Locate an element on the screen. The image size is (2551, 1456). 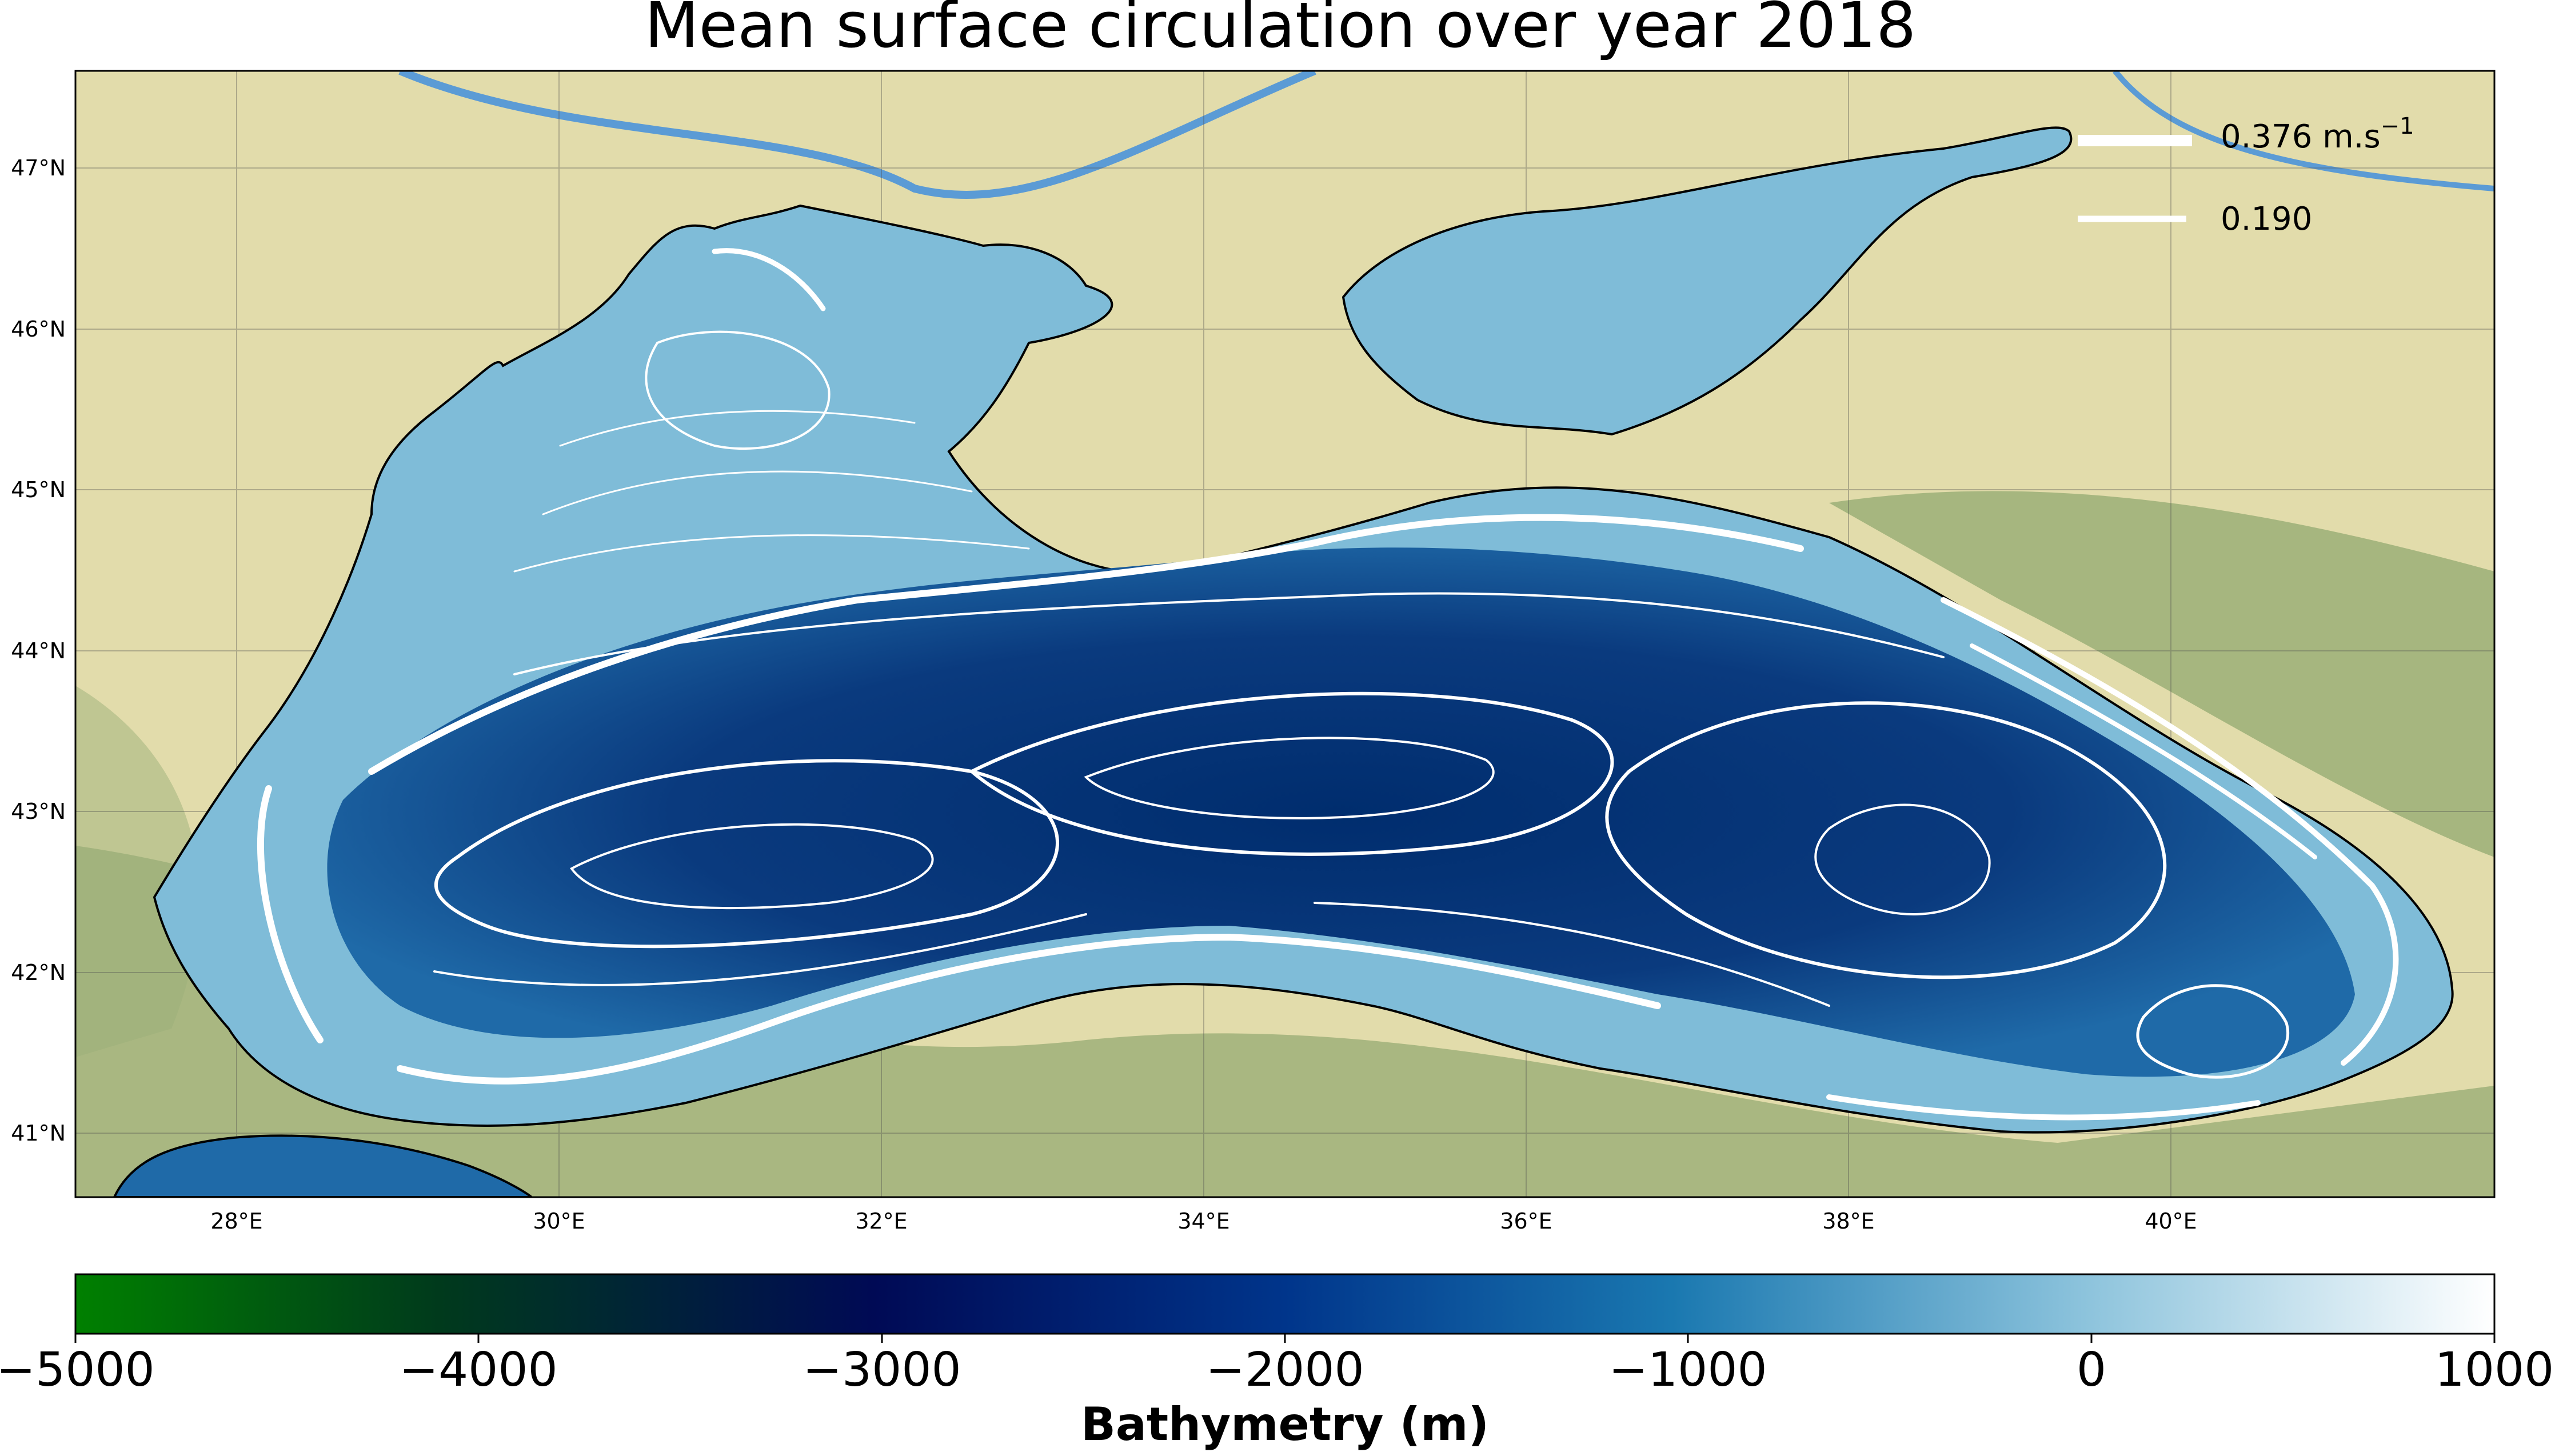
colorbar-tick-label: 1000 is located at coordinates (2493, 1370).